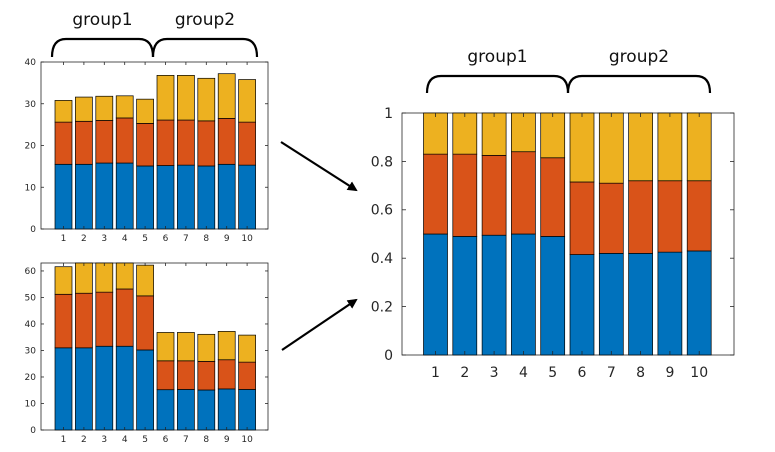 The image size is (775, 452). Describe the element at coordinates (319, 166) in the screenshot. I see `arrow-top` at that location.